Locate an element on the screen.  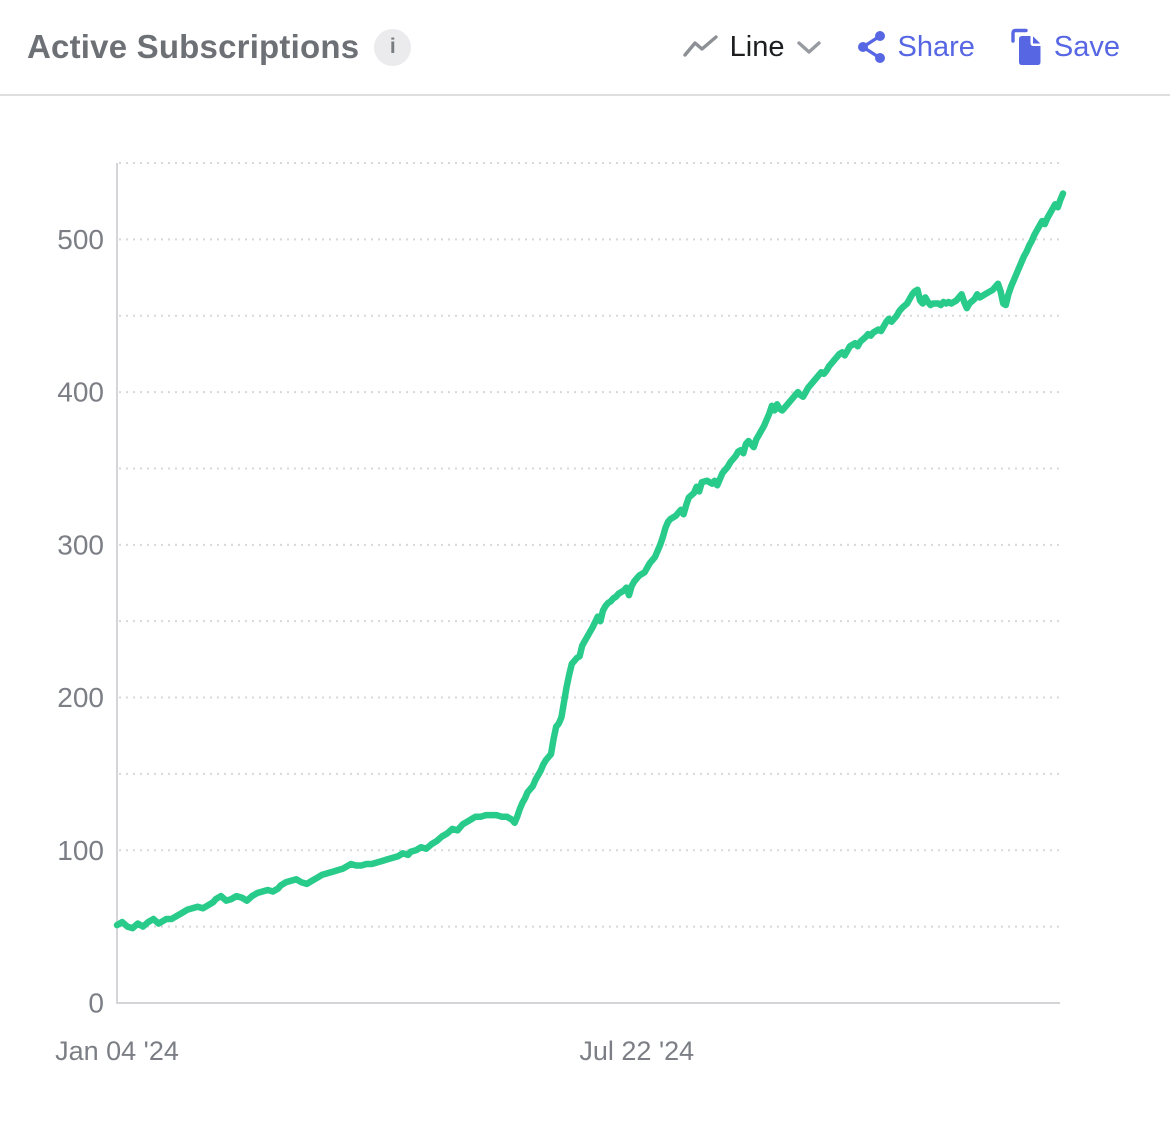
save-copy-icon is located at coordinates (1026, 46).